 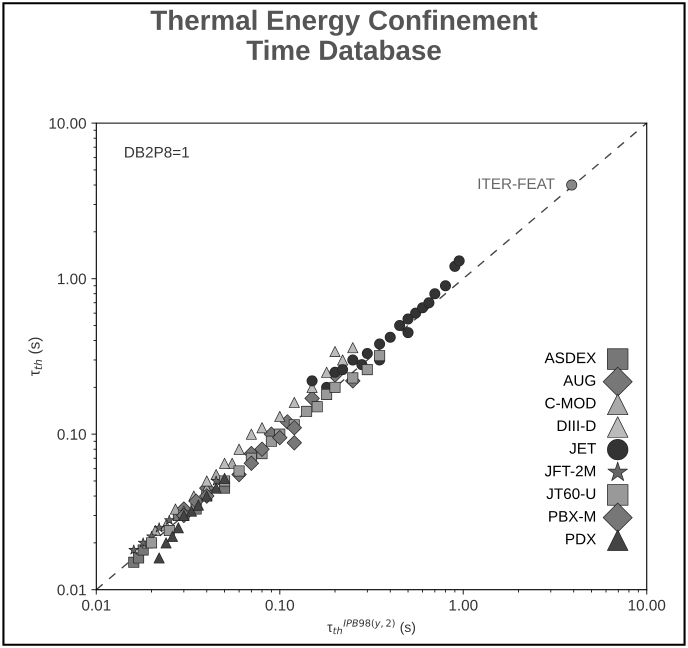 What do you see at coordinates (71, 434) in the screenshot?
I see `y-tick-label: 0.10` at bounding box center [71, 434].